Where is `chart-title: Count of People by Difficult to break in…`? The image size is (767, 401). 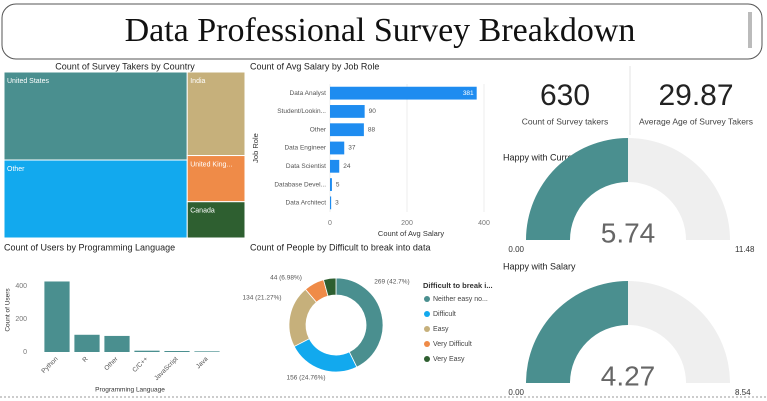
chart-title: Count of People by Difficult to break in… is located at coordinates (340, 247).